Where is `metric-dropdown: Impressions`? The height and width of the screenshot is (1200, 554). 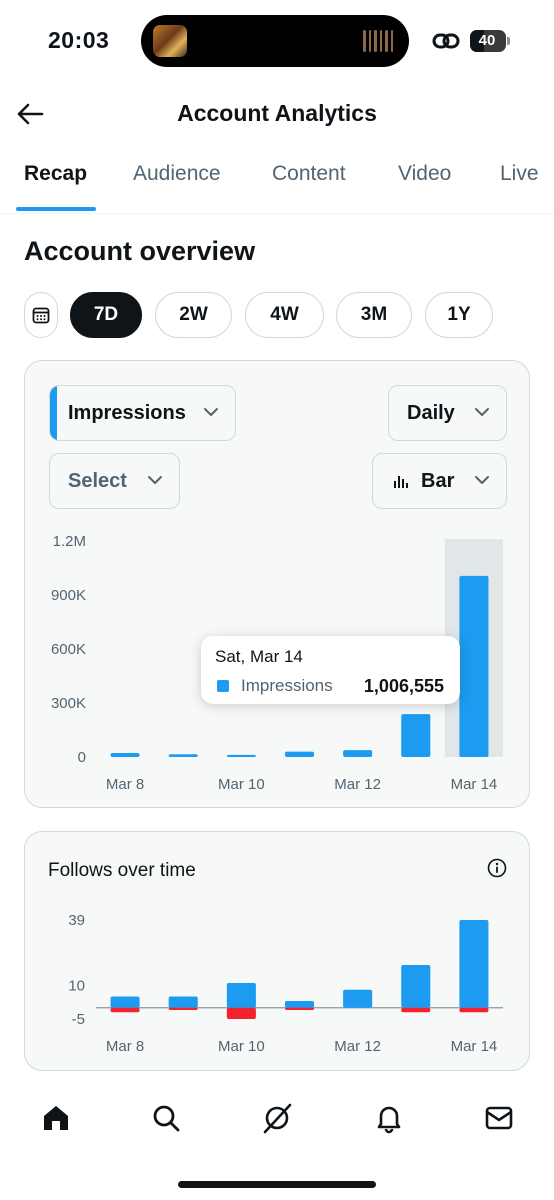 metric-dropdown: Impressions is located at coordinates (142, 413).